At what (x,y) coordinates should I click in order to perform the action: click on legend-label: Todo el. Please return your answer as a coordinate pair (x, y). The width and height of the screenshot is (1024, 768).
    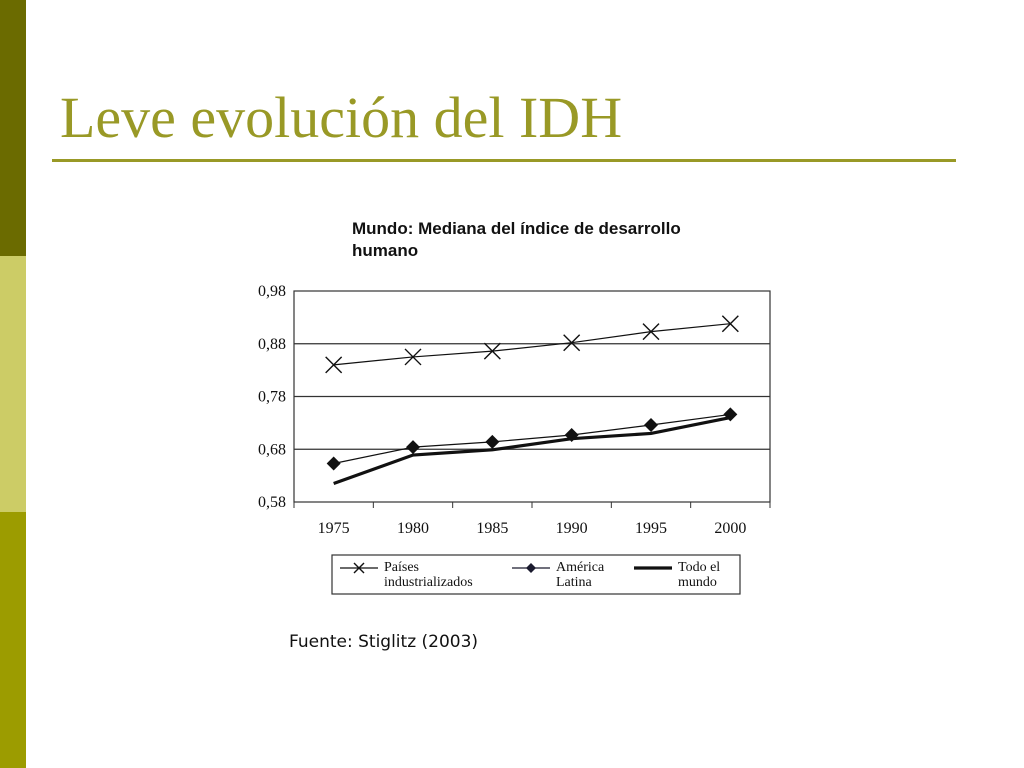
    Looking at the image, I should click on (699, 567).